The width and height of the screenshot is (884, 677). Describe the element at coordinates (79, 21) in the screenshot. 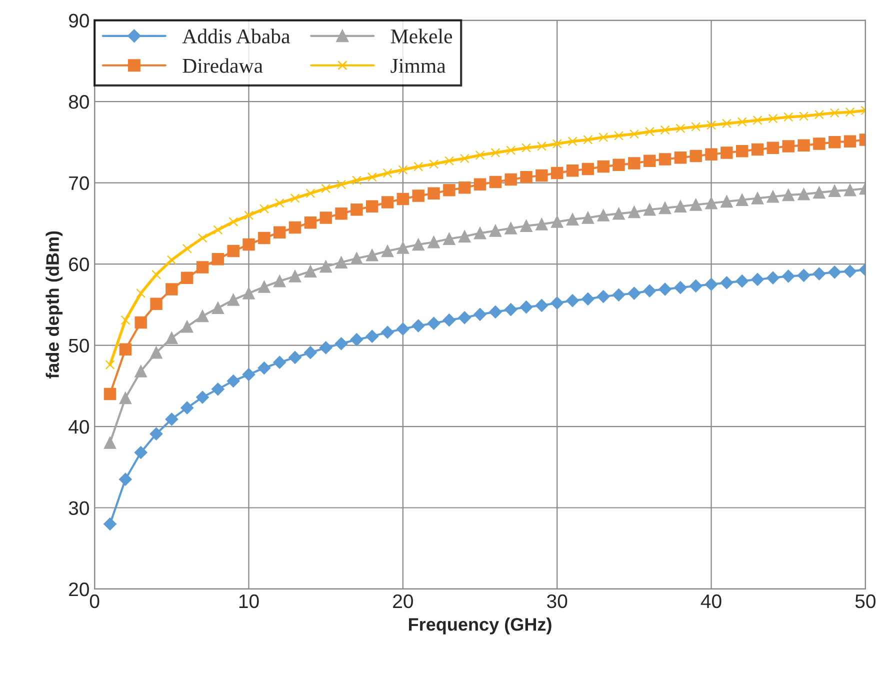

I see `y-tick-label: 90` at that location.